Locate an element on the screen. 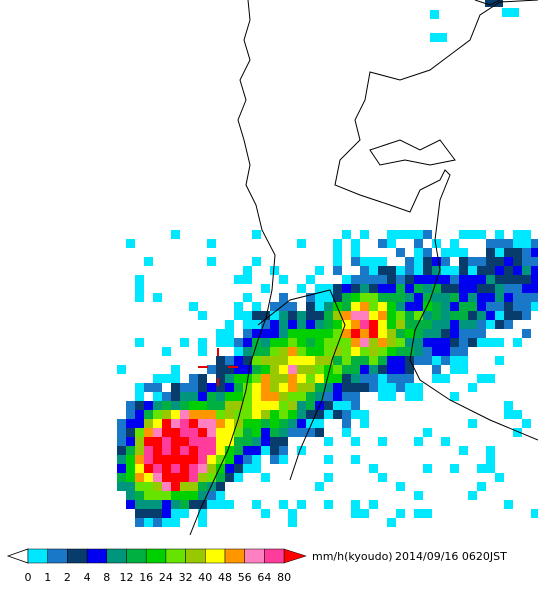 The width and height of the screenshot is (538, 590). legend-label: 0 is located at coordinates (28, 577).